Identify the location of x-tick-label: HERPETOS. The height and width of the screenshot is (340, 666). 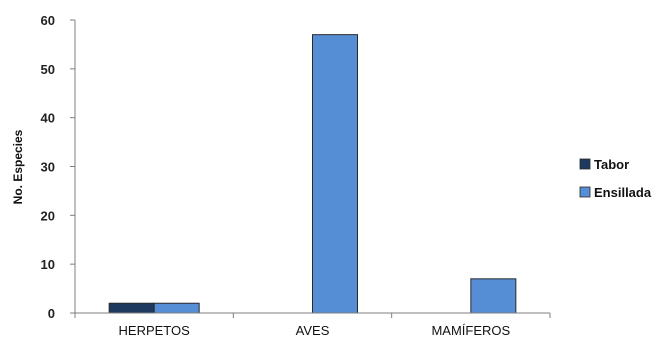
(155, 330).